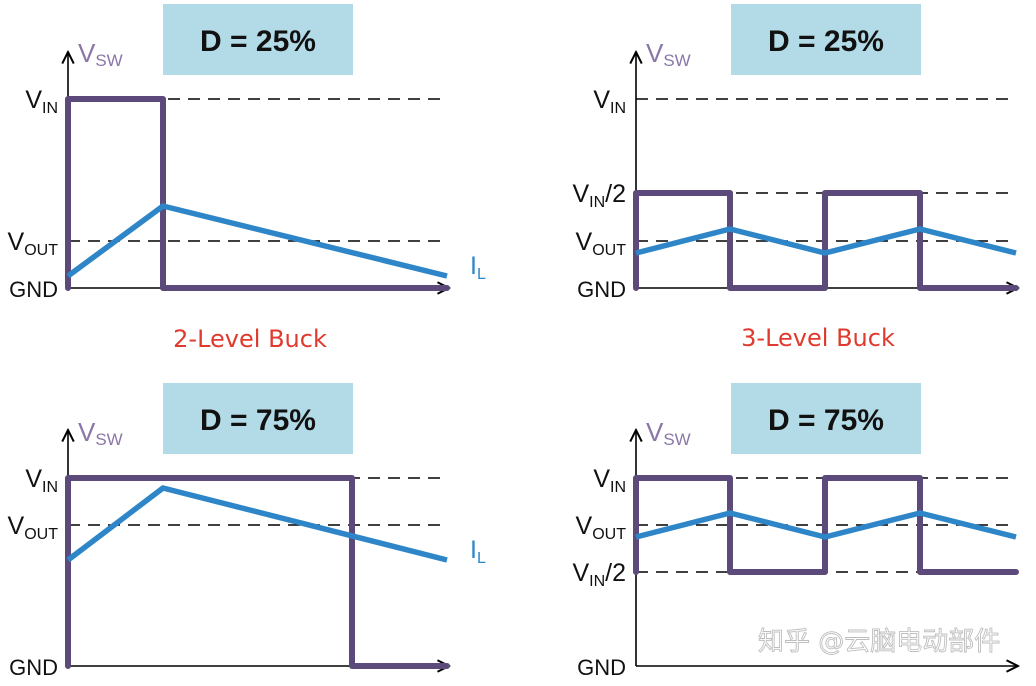  Describe the element at coordinates (250, 339) in the screenshot. I see `caption-2level-buck: 2-Level Buck` at that location.